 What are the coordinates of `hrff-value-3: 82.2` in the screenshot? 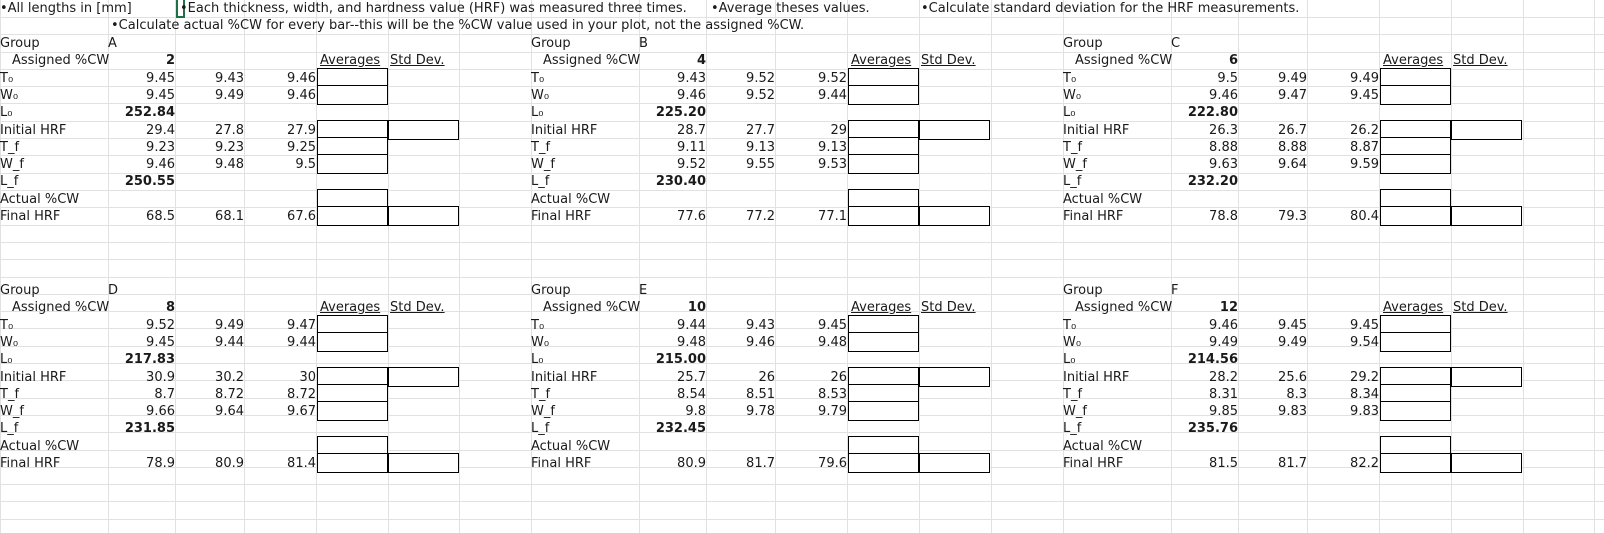 It's located at (1364, 463).